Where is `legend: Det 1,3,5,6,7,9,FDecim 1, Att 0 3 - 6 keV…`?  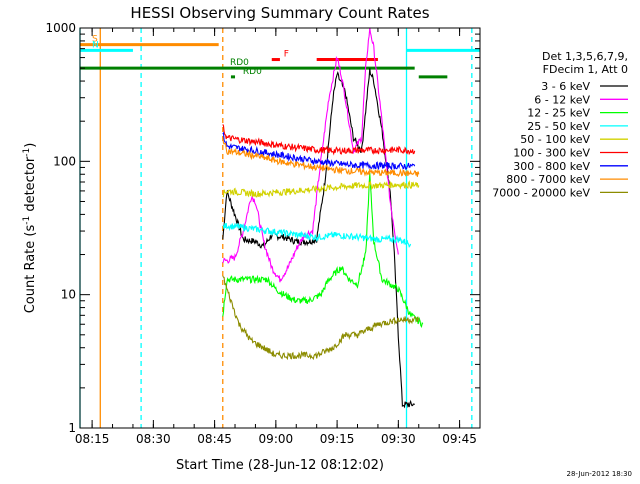 legend: Det 1,3,5,6,7,9,FDecim 1, Att 0 3 - 6 keV… is located at coordinates (560, 124).